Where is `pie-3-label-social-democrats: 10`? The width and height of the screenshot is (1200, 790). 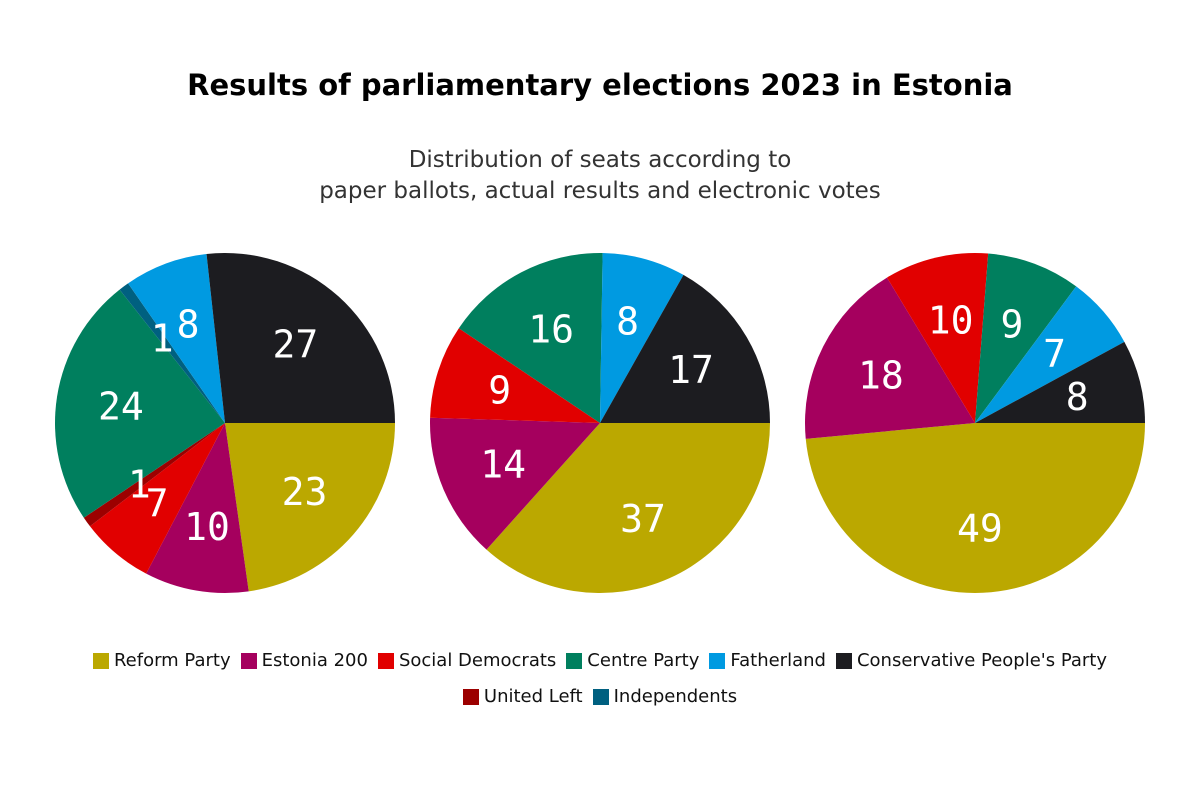 pie-3-label-social-democrats: 10 is located at coordinates (951, 320).